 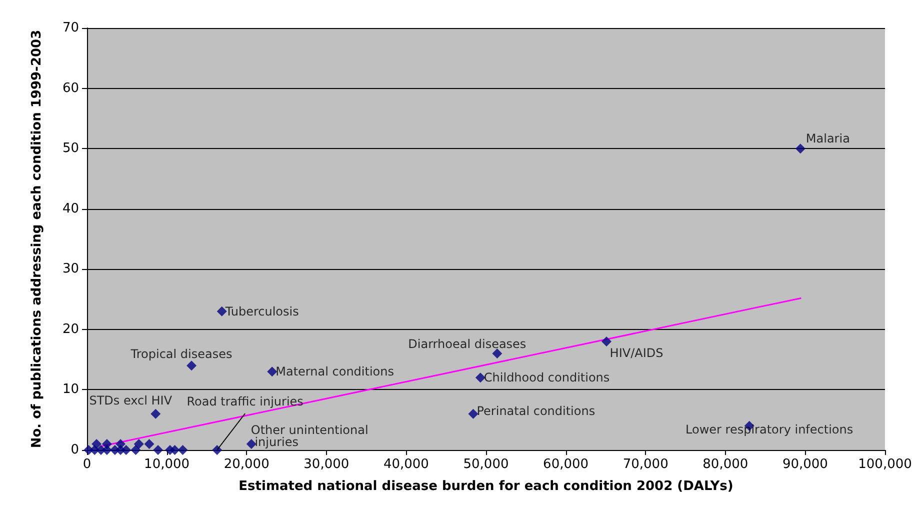 I want to click on annotation: Tropical diseases, so click(x=181, y=354).